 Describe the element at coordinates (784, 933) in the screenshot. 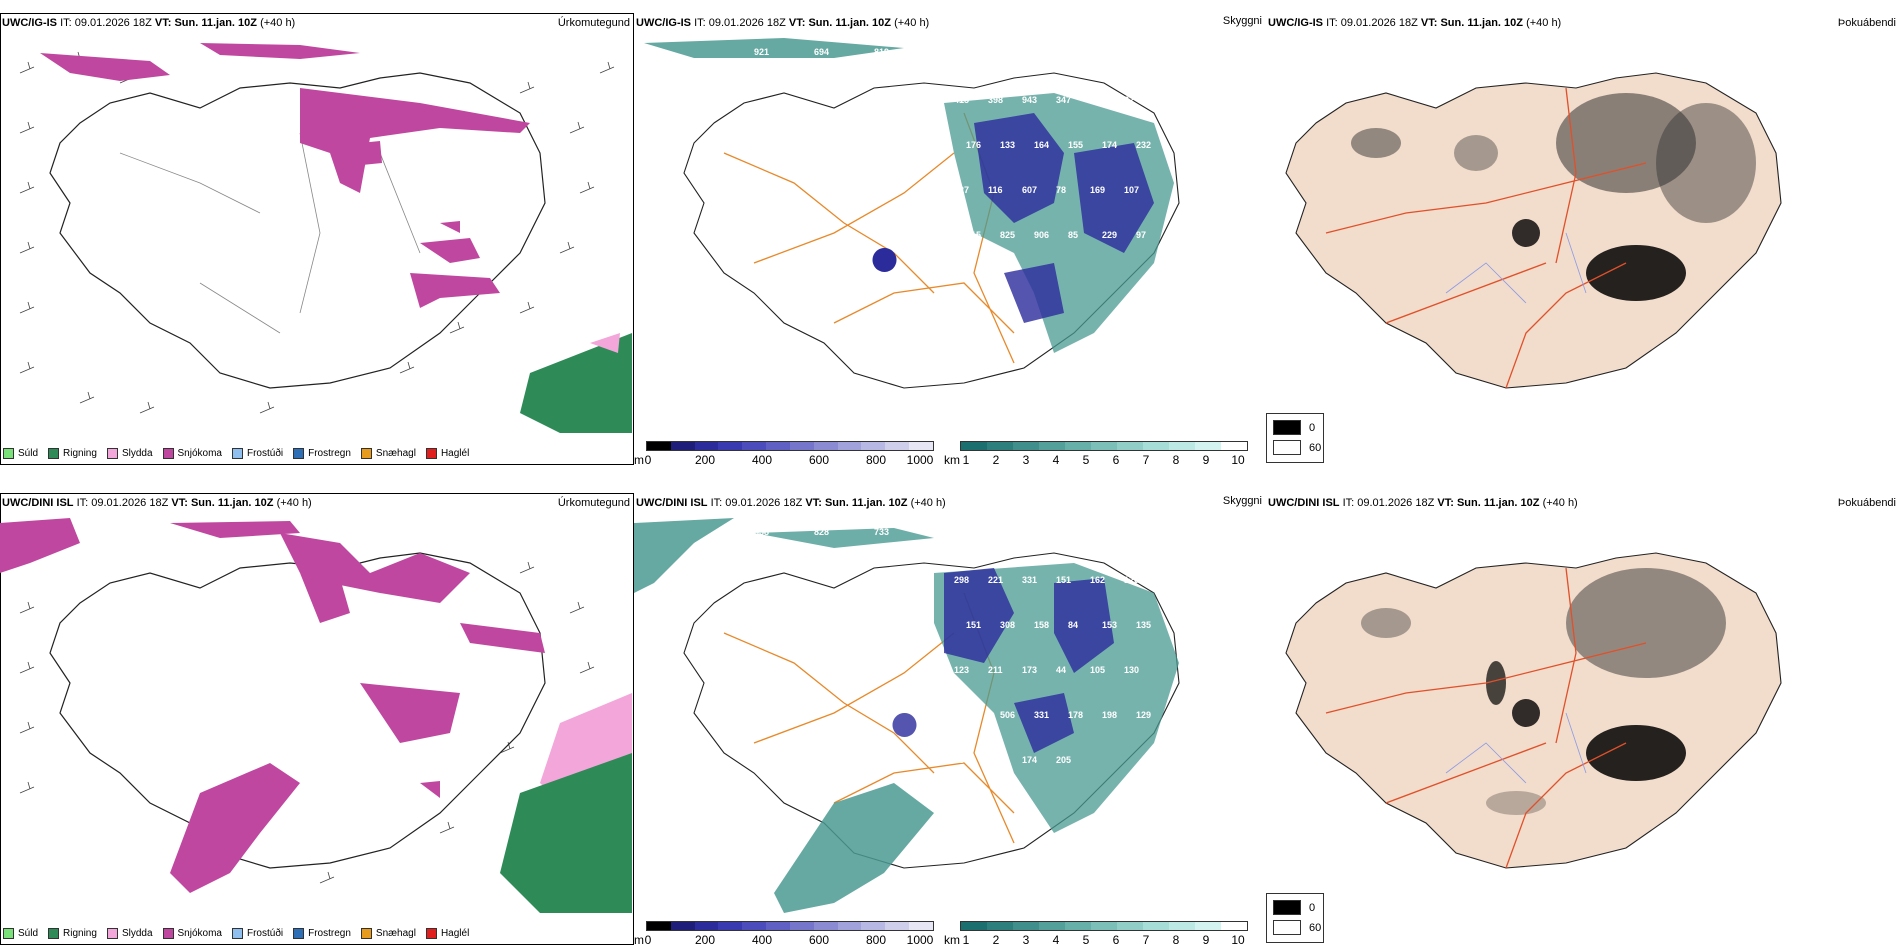

I see `ceiling-colorbar: m 0 200 400 600 800 1000` at that location.